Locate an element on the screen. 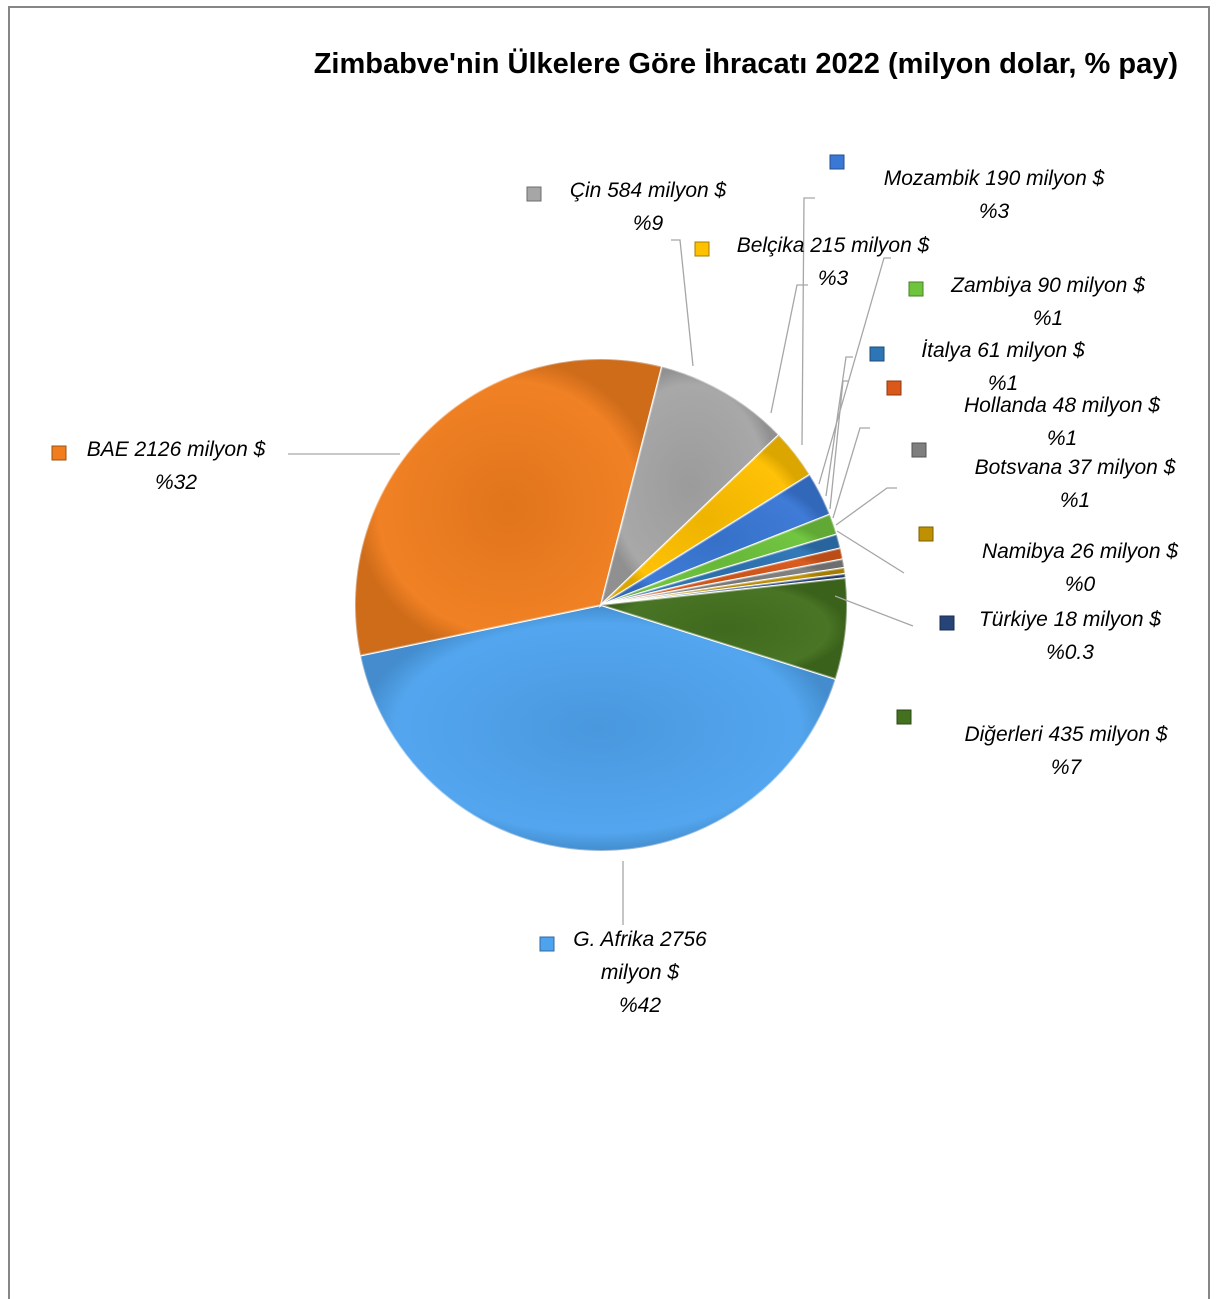 The width and height of the screenshot is (1219, 1299). data-label-digerleri: Diğerleri 435 milyon $ %7 is located at coordinates (1065, 751).